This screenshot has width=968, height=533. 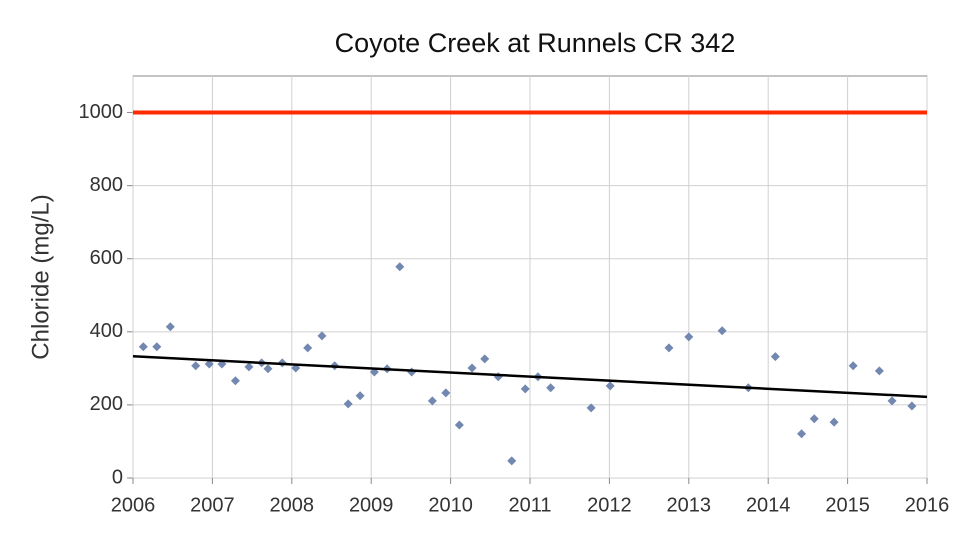 What do you see at coordinates (689, 505) in the screenshot?
I see `x-tick-label: 2013` at bounding box center [689, 505].